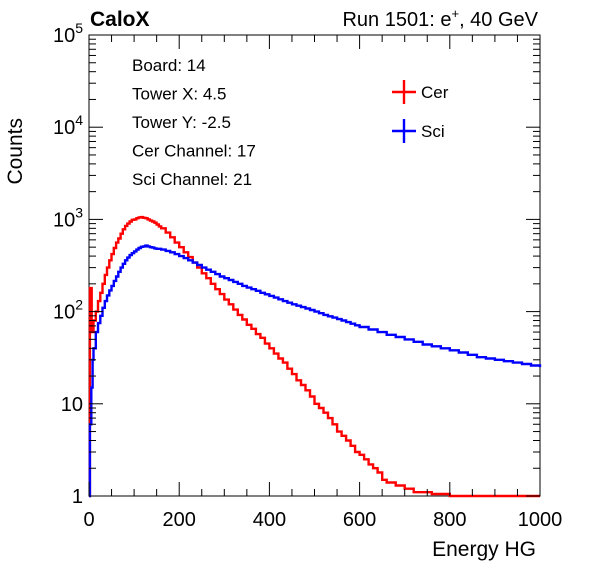 The height and width of the screenshot is (572, 596). I want to click on y-tick-label-base: 1, so click(77, 497).